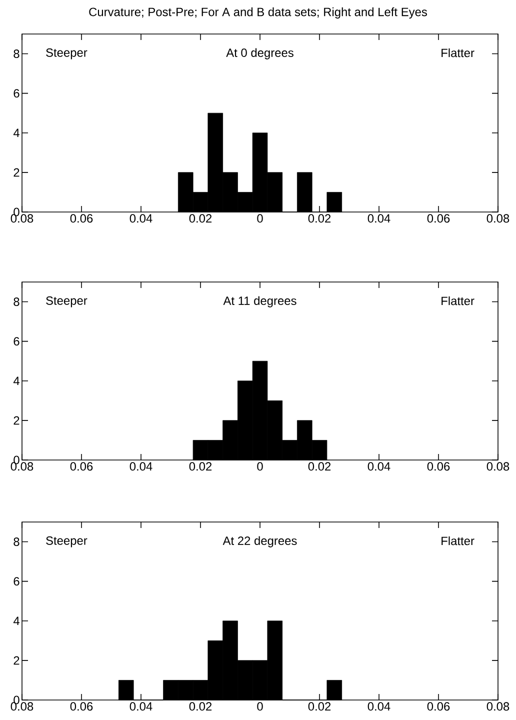 The image size is (516, 720). I want to click on text: At 0 degrees, so click(260, 54).